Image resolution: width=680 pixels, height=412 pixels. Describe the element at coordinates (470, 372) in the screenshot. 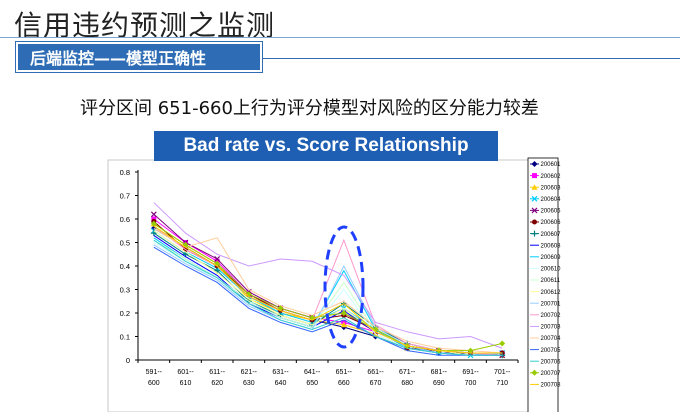

I see `x-tick-label: 691--` at that location.